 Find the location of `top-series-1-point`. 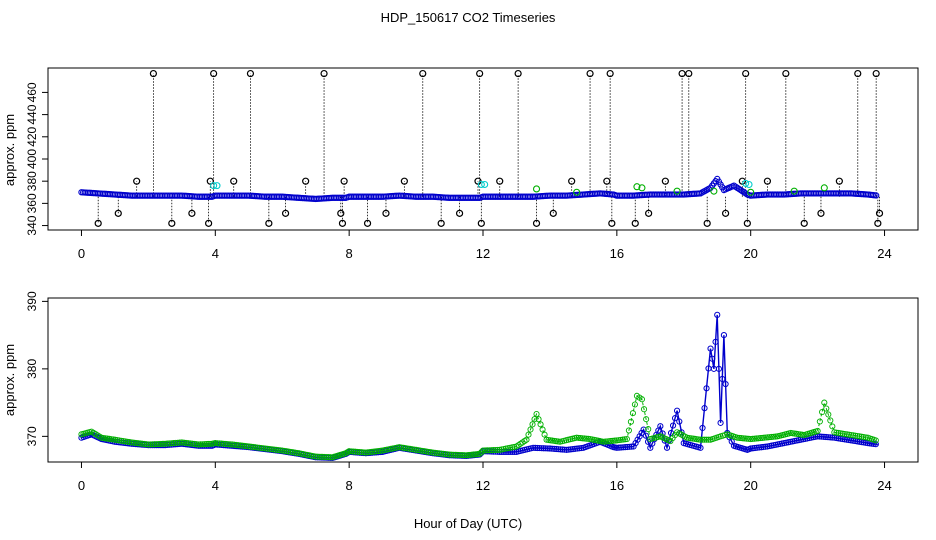

top-series-1-point is located at coordinates (876, 195).